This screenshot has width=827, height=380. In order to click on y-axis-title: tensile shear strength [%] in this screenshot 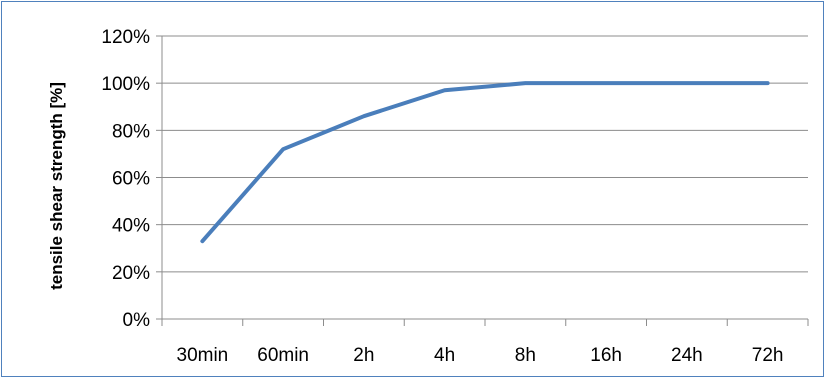, I will do `click(56, 186)`.